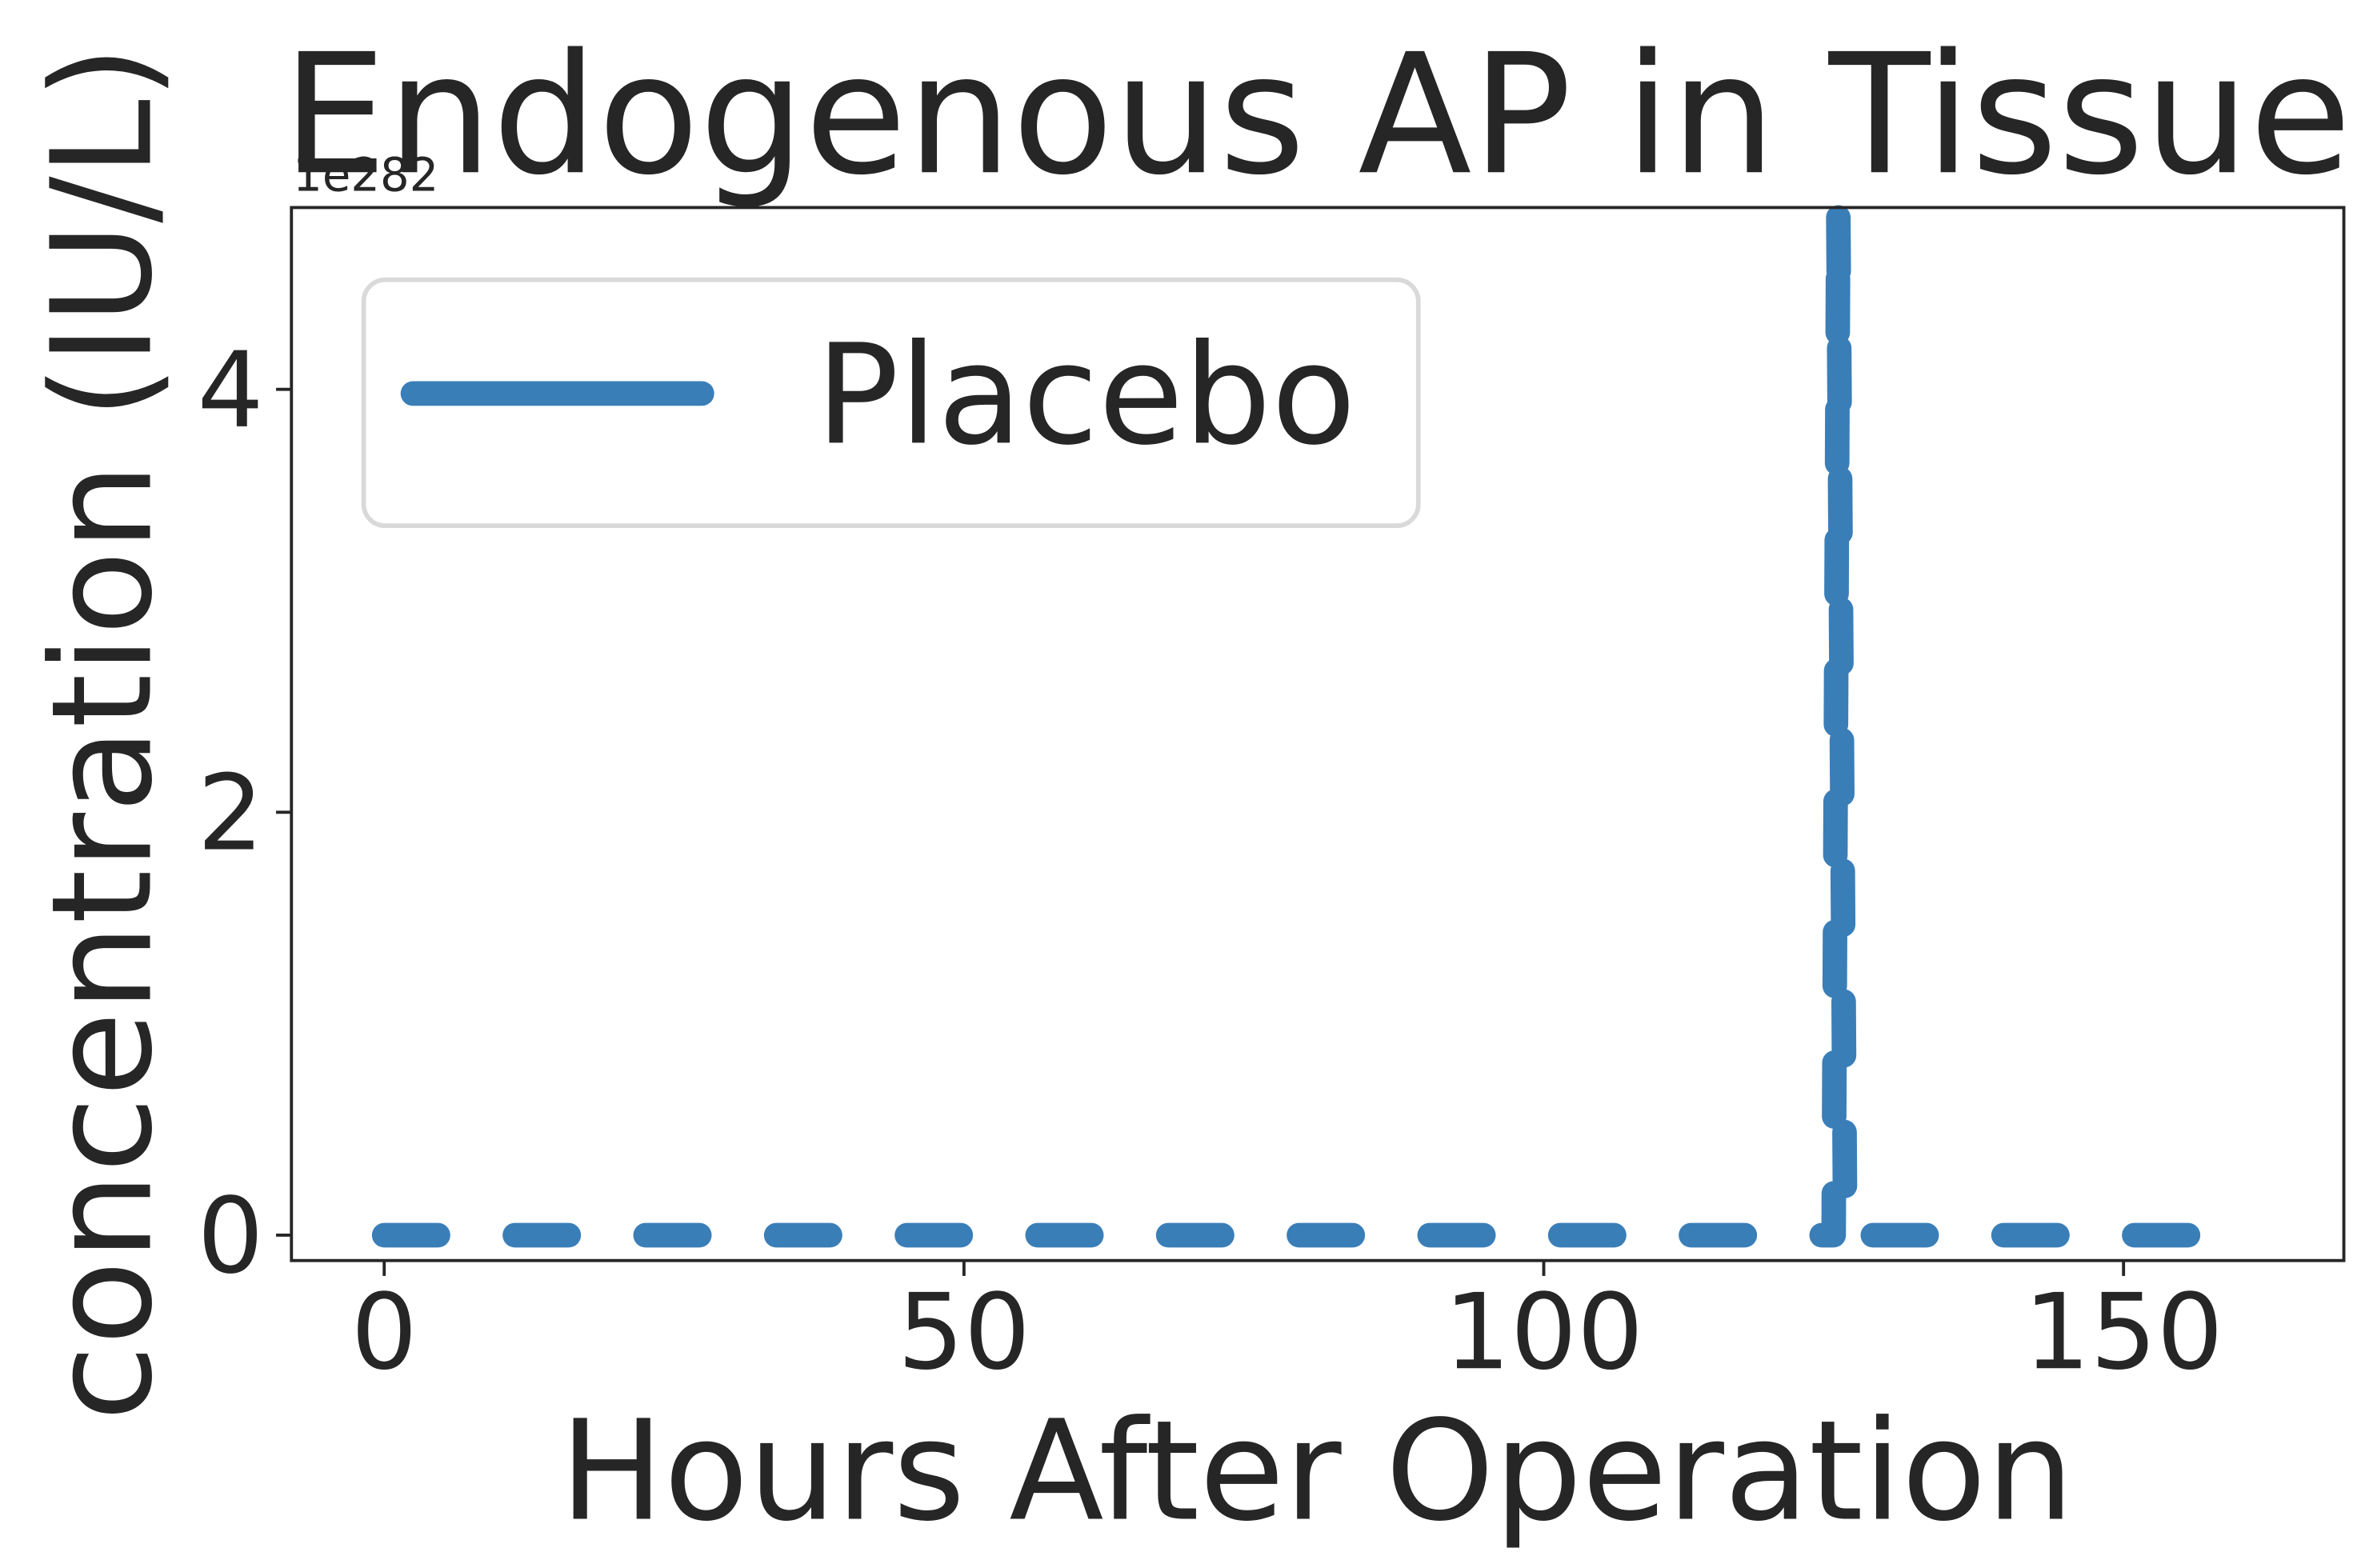 This screenshot has height=1568, width=2377. I want to click on y-axis-offset-label: 1e282, so click(366, 174).